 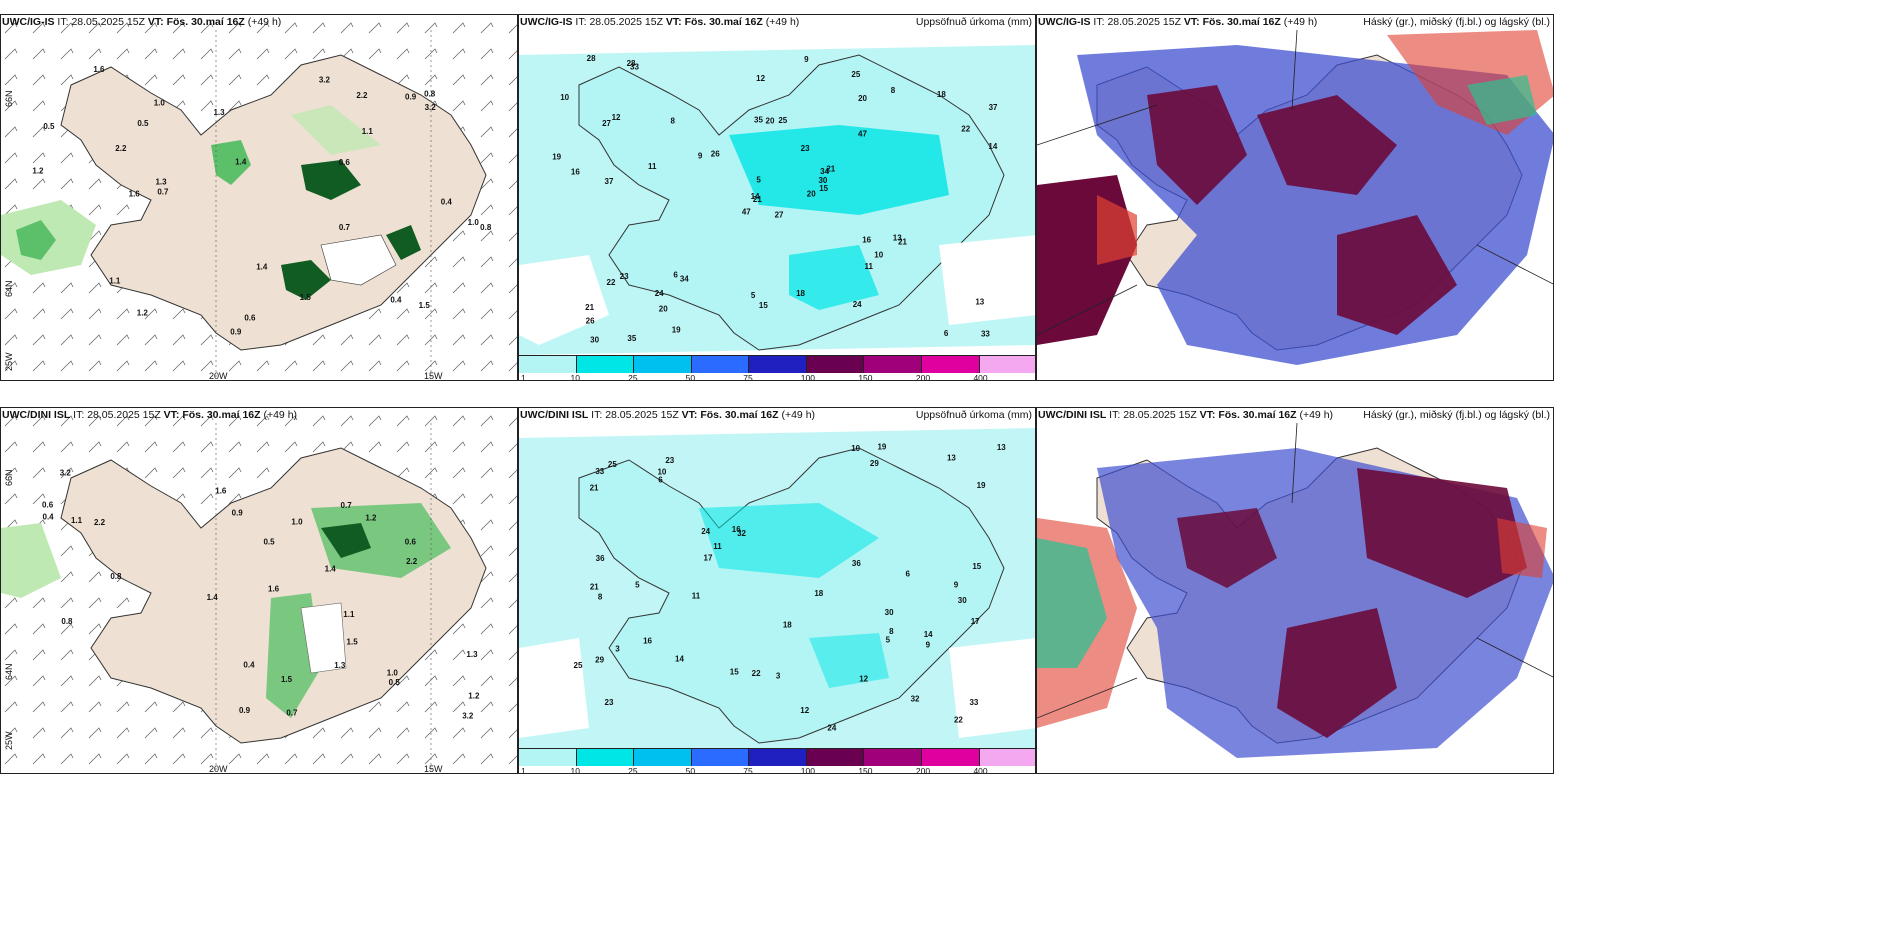 I want to click on map-value-label: 24, so click(x=857, y=304).